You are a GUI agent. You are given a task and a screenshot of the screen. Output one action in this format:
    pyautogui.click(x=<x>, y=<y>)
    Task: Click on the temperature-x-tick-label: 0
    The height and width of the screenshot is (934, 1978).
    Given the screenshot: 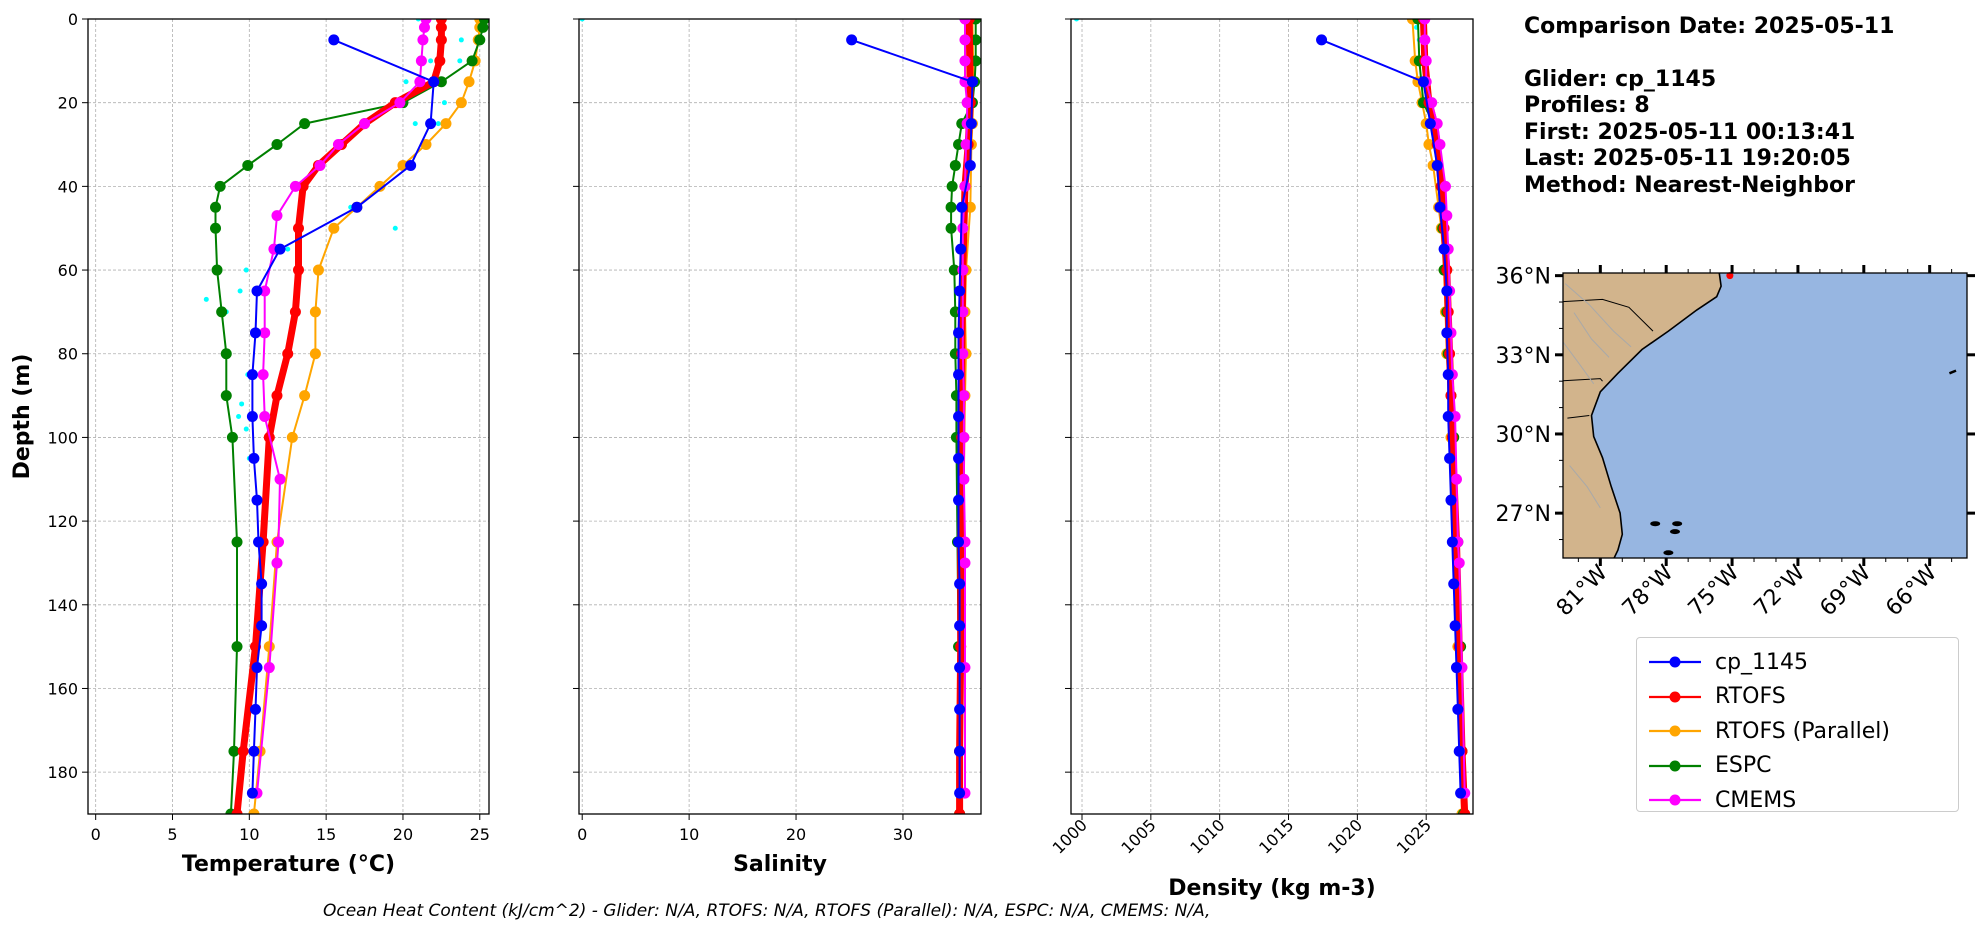 What is the action you would take?
    pyautogui.click(x=96, y=834)
    